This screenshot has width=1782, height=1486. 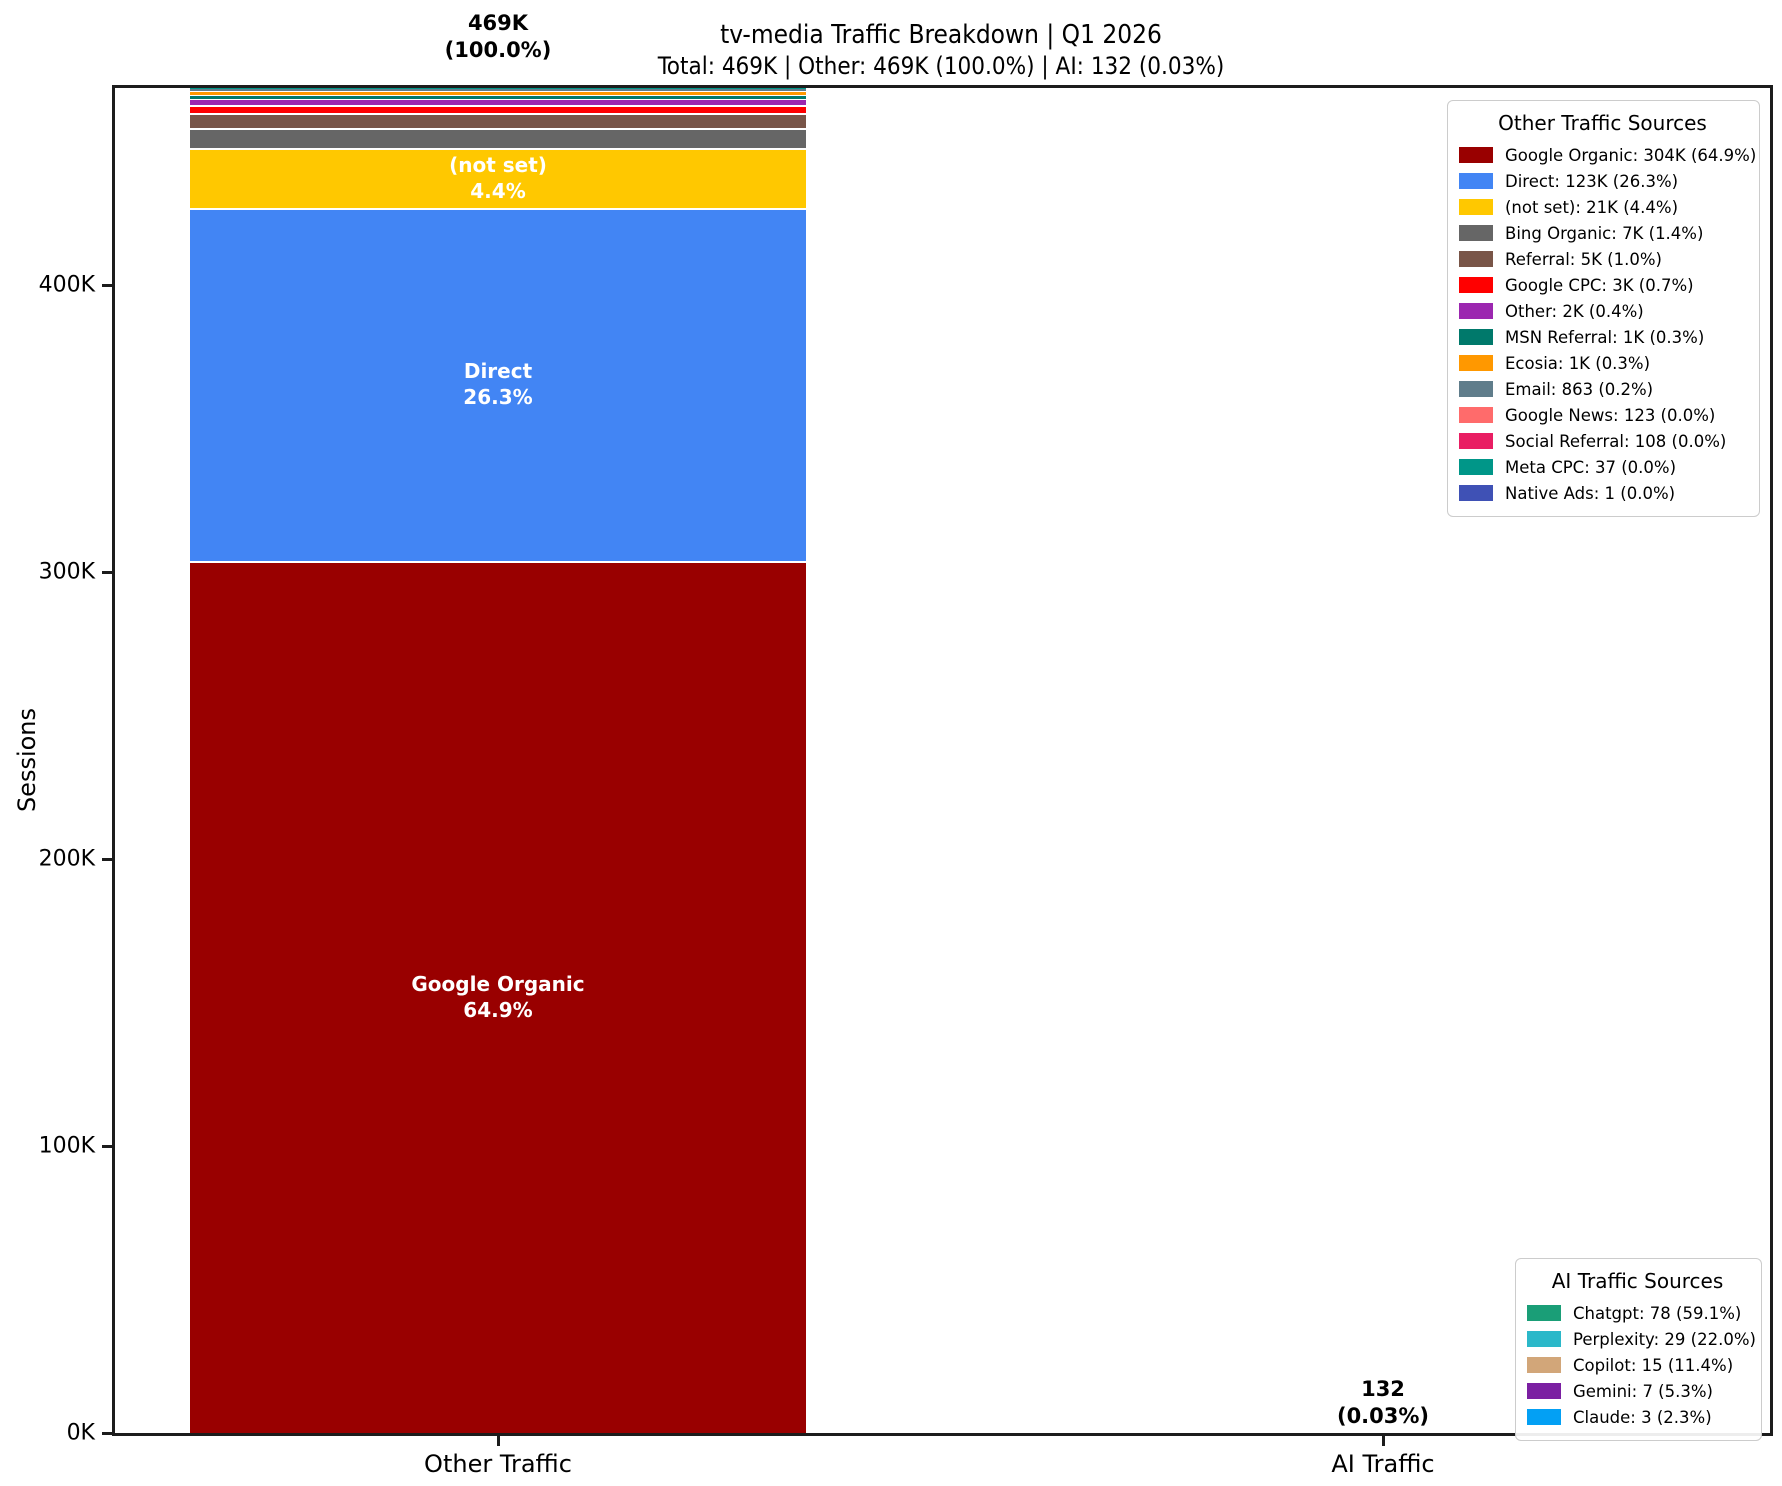 I want to click on legend-swatch-social-referral, so click(x=1476, y=441).